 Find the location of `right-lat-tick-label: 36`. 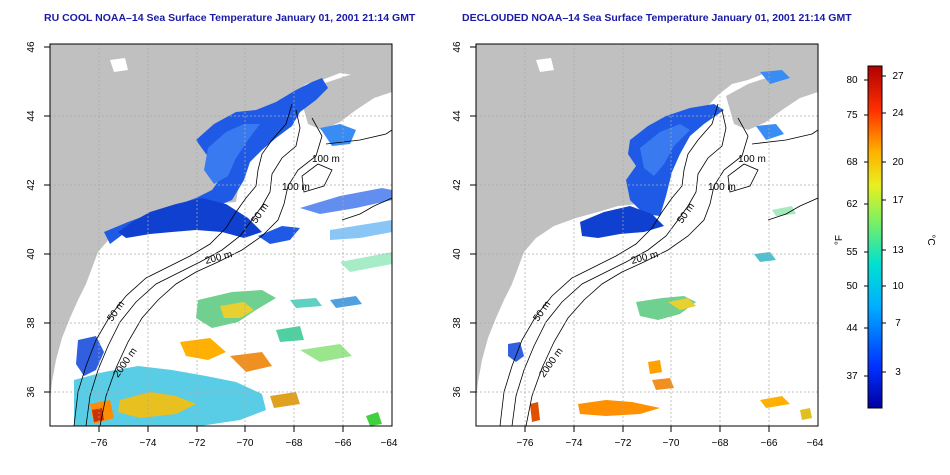

right-lat-tick-label: 36 is located at coordinates (457, 392).